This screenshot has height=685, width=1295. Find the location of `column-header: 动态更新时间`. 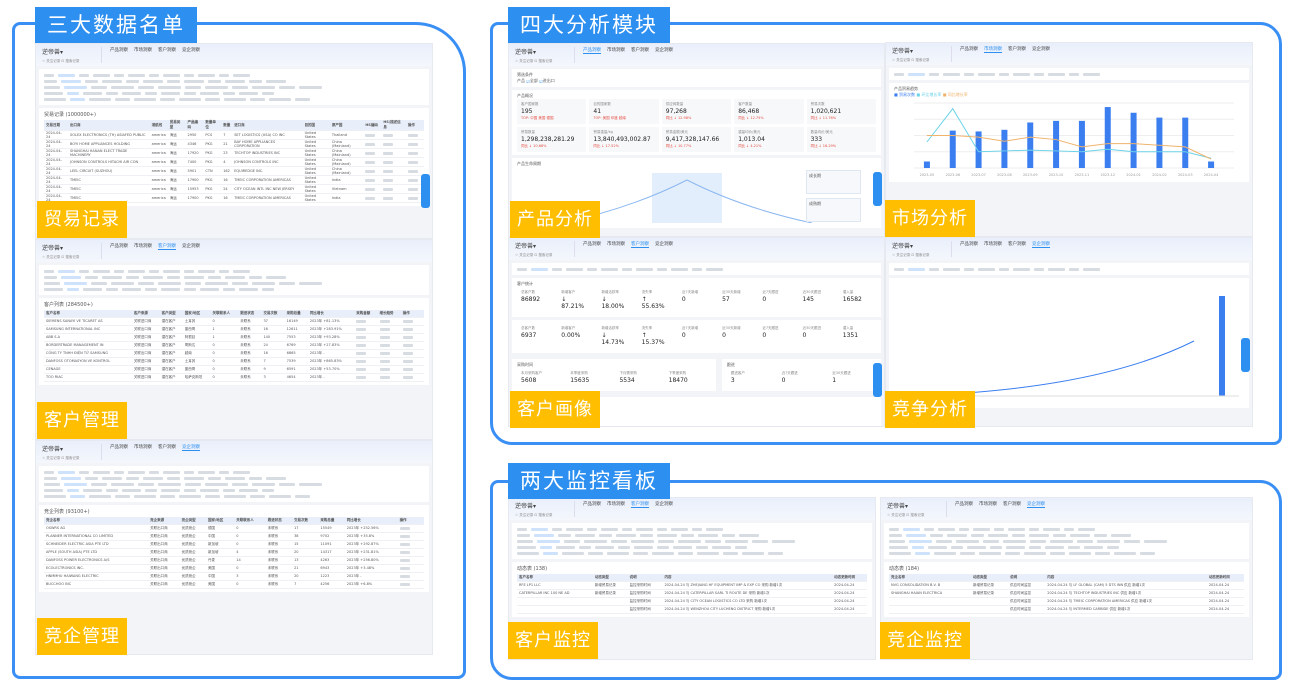

column-header: 动态更新时间 is located at coordinates (1225, 578).